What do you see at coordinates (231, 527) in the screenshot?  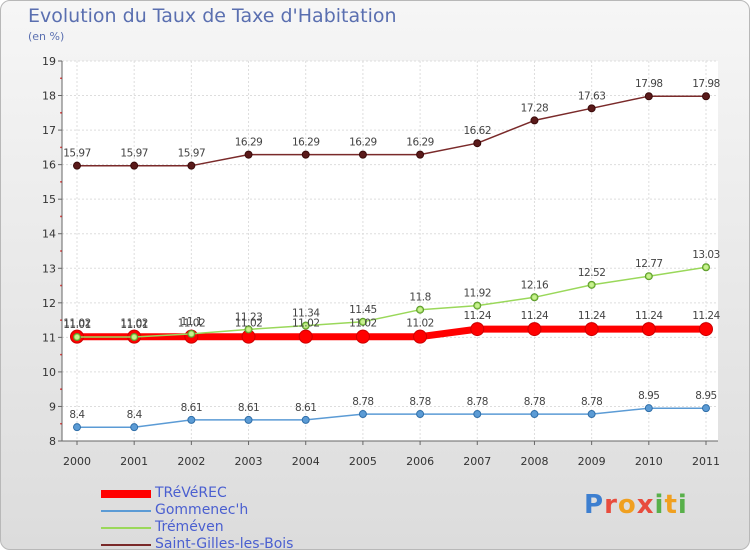 I see `legend-item-tr-m-ven: Tréméven` at bounding box center [231, 527].